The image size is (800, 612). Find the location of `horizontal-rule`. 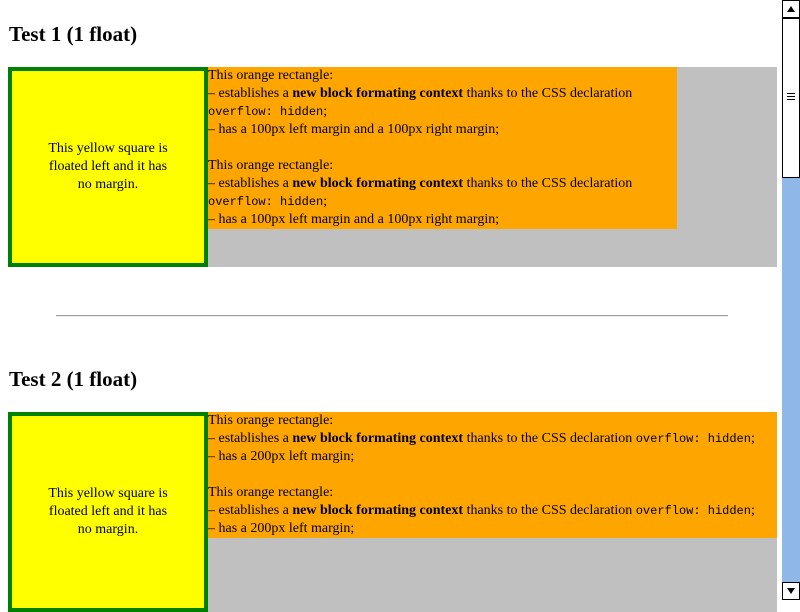

horizontal-rule is located at coordinates (392, 316).